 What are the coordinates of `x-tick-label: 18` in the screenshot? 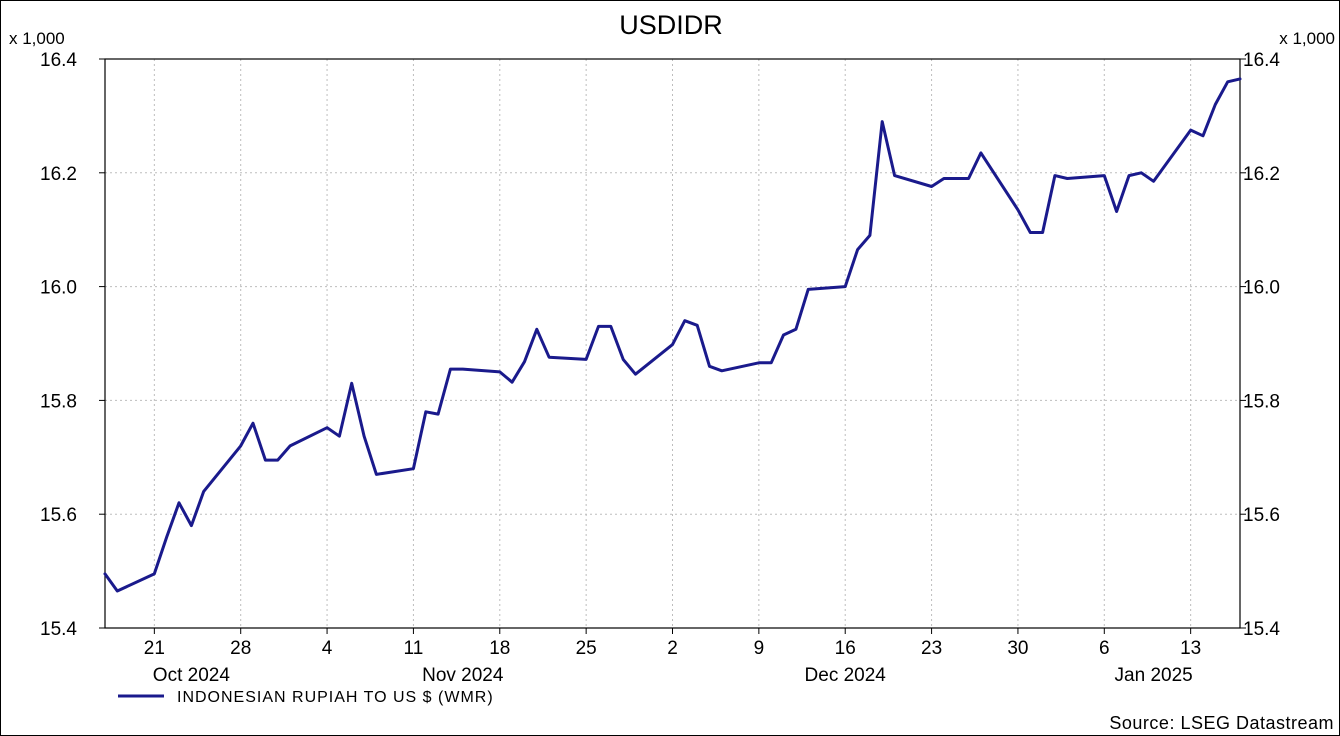 It's located at (499, 648).